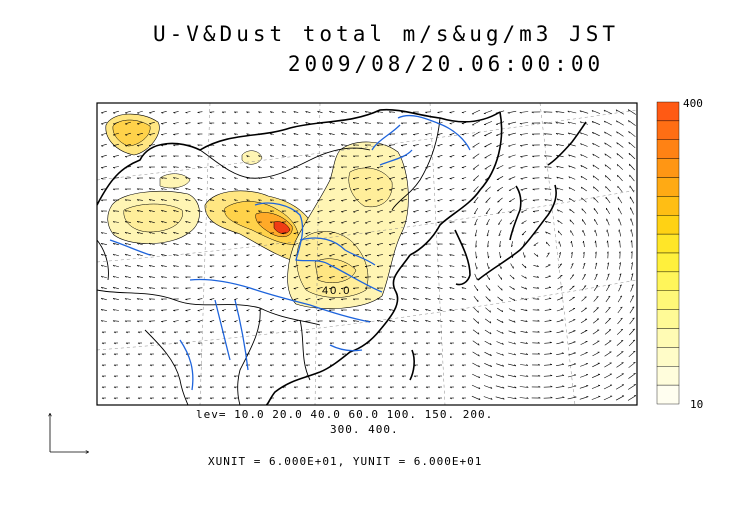  Describe the element at coordinates (668, 319) in the screenshot. I see `colorbar-swatch` at that location.